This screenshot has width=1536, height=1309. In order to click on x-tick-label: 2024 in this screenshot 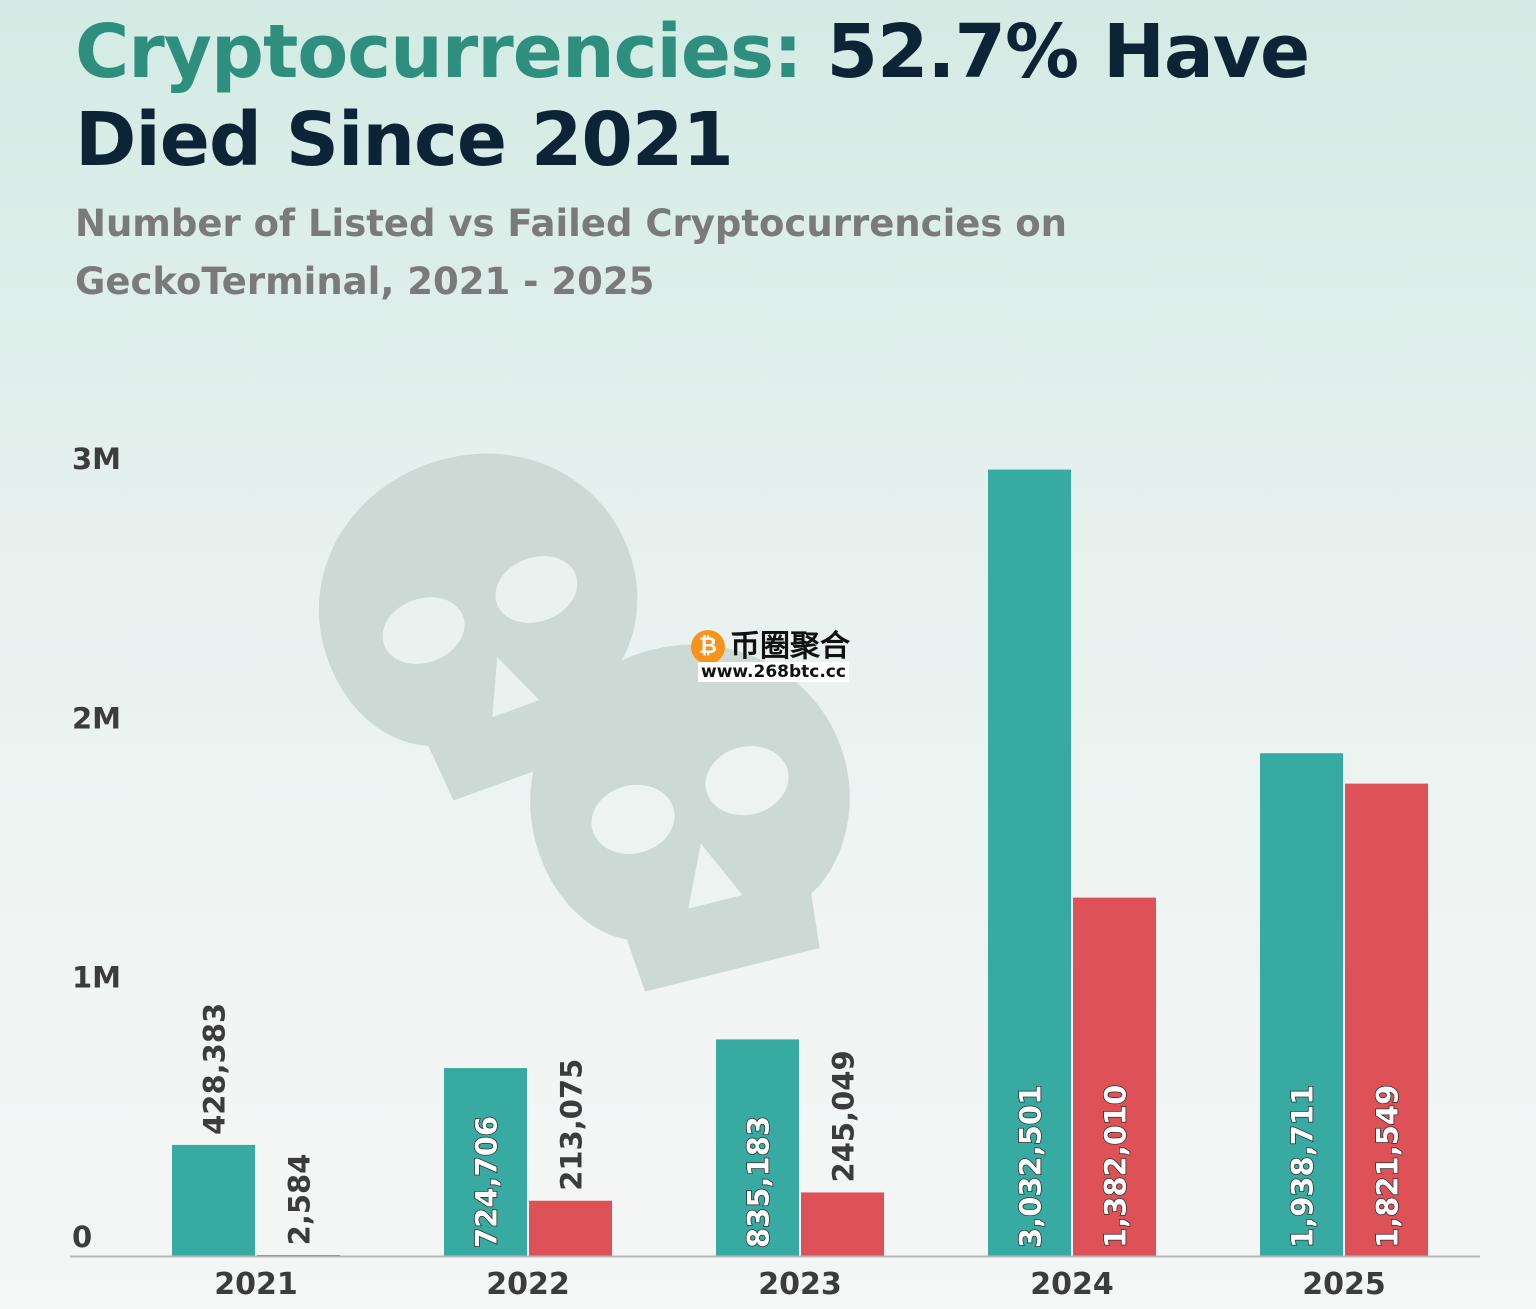, I will do `click(1072, 1284)`.